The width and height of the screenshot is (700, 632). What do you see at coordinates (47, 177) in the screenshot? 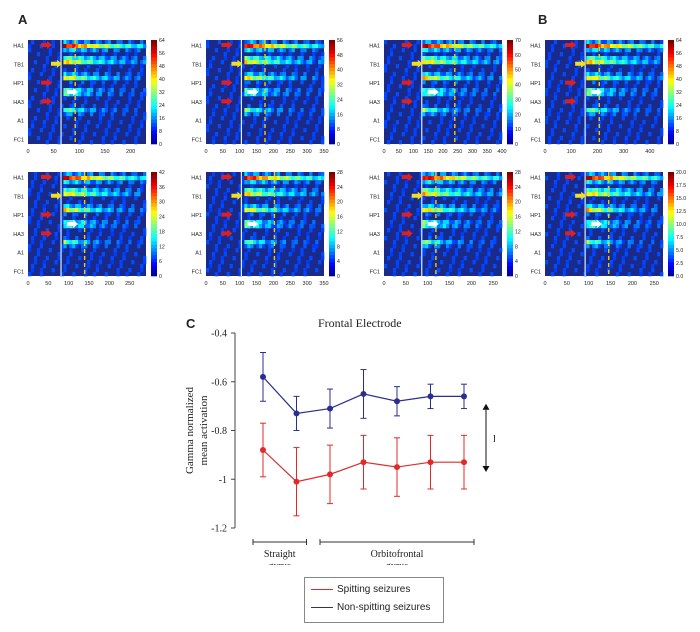
I see `red-arrow-icon` at bounding box center [47, 177].